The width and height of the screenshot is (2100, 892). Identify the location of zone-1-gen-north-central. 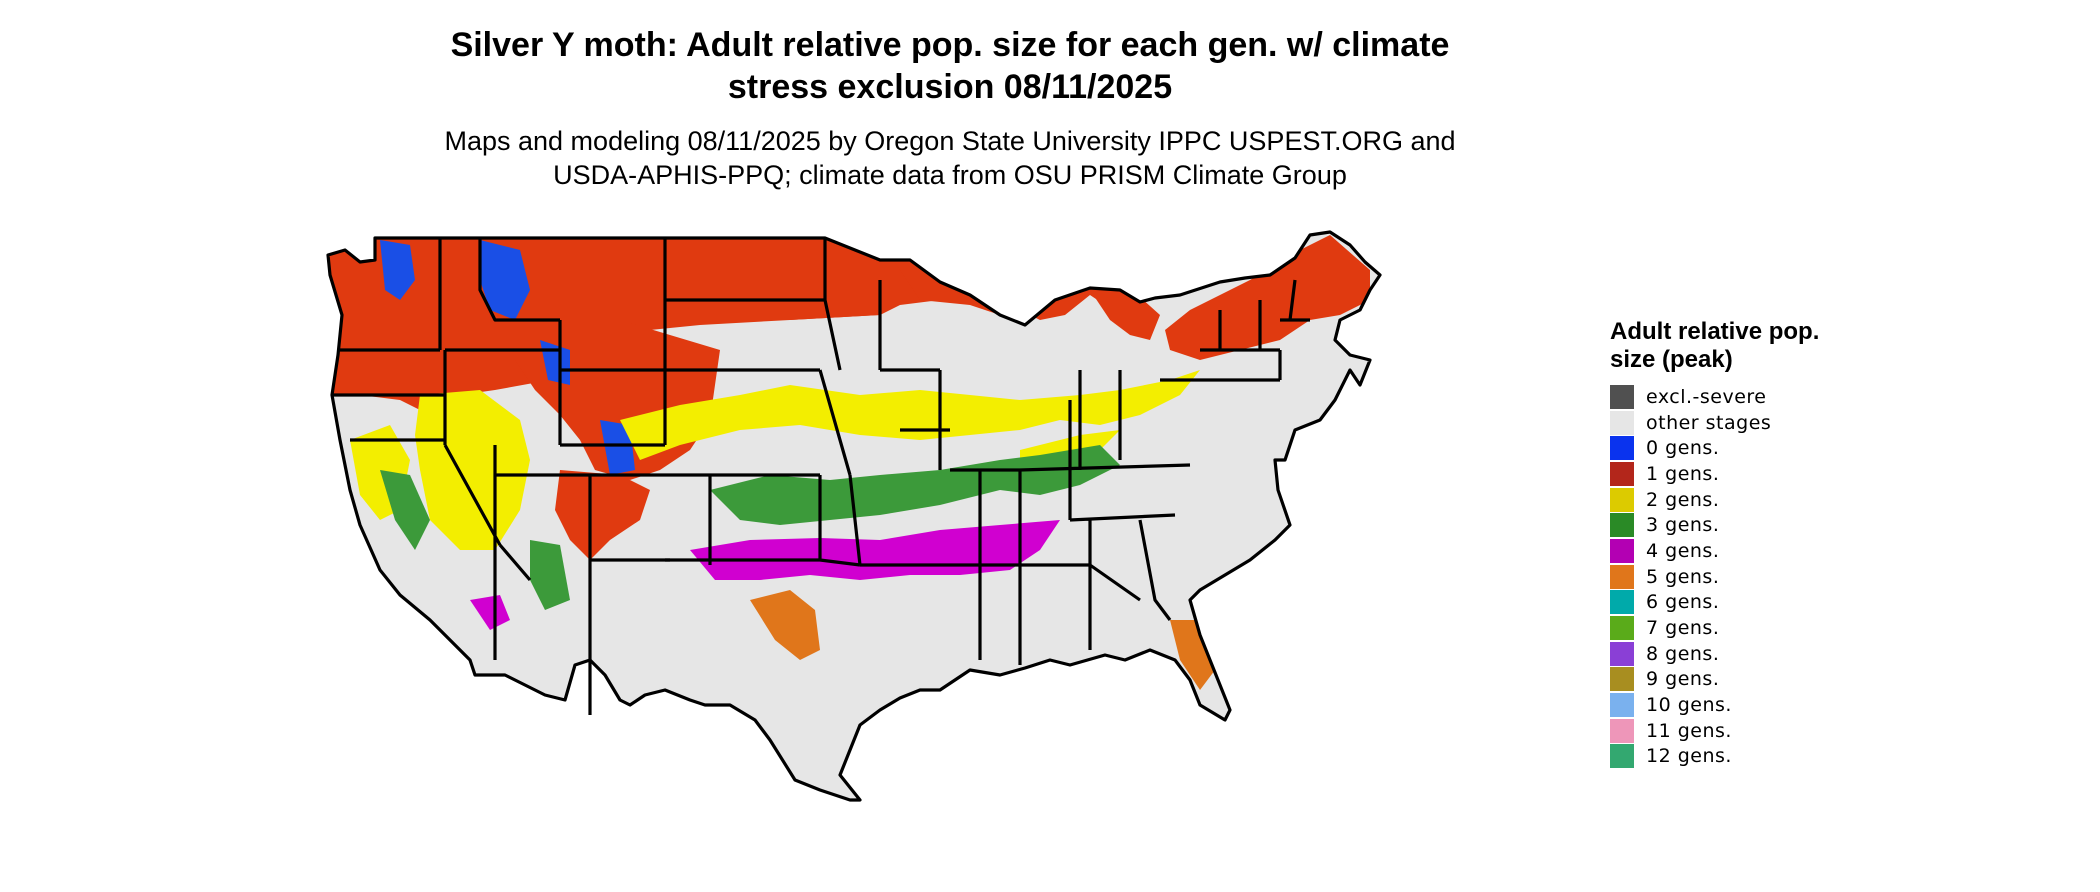
(870, 276).